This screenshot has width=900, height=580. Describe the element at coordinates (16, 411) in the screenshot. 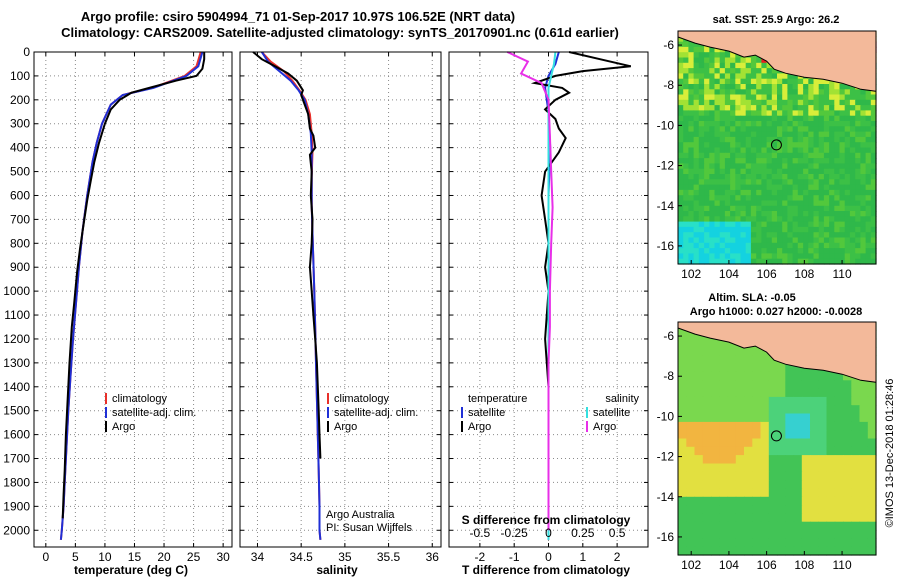

I see `depth-tick-label: 1500` at that location.